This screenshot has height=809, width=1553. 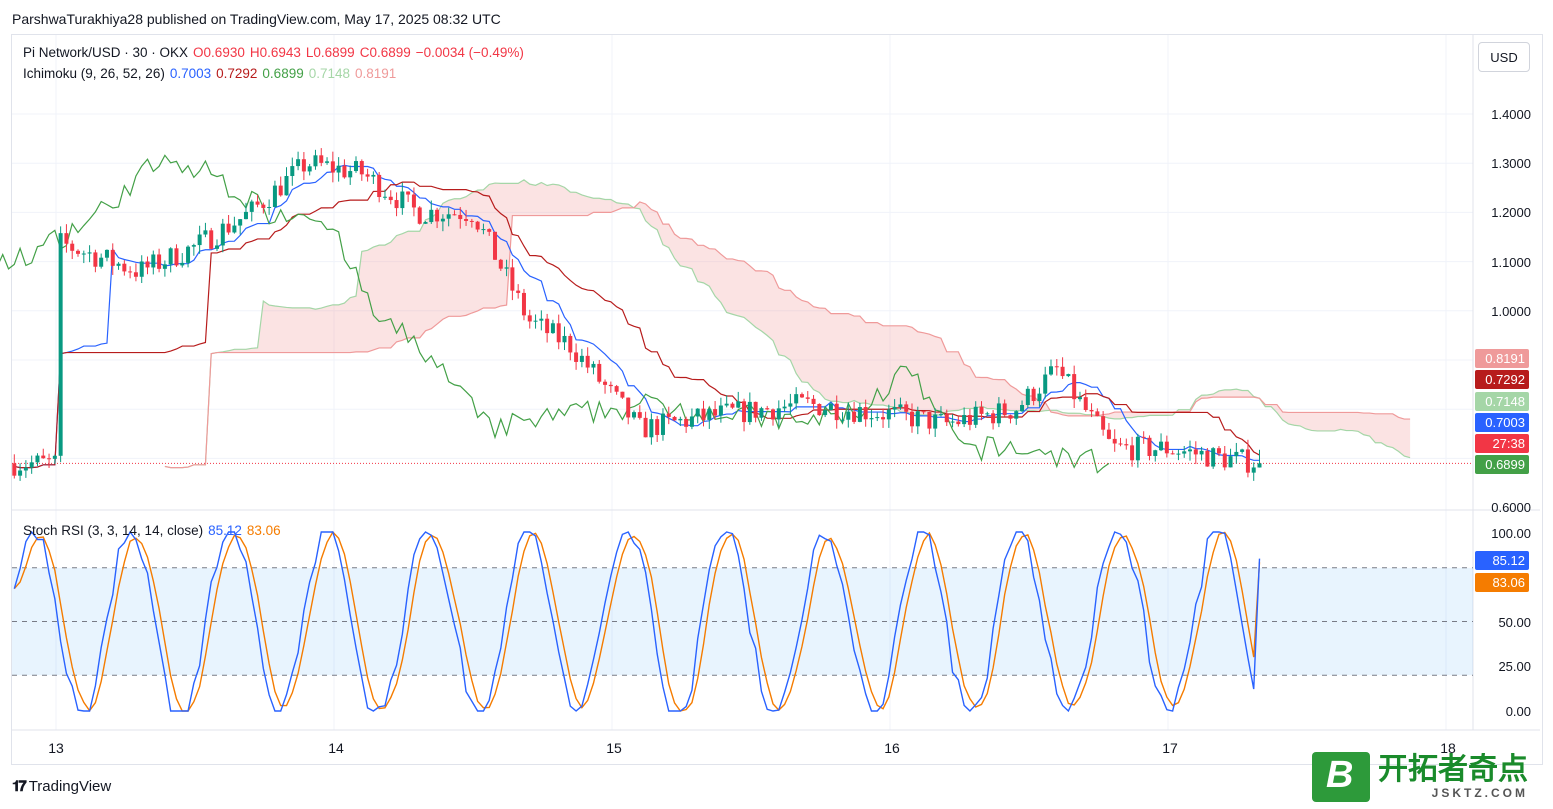 What do you see at coordinates (1504, 57) in the screenshot?
I see `currency-button: USD` at bounding box center [1504, 57].